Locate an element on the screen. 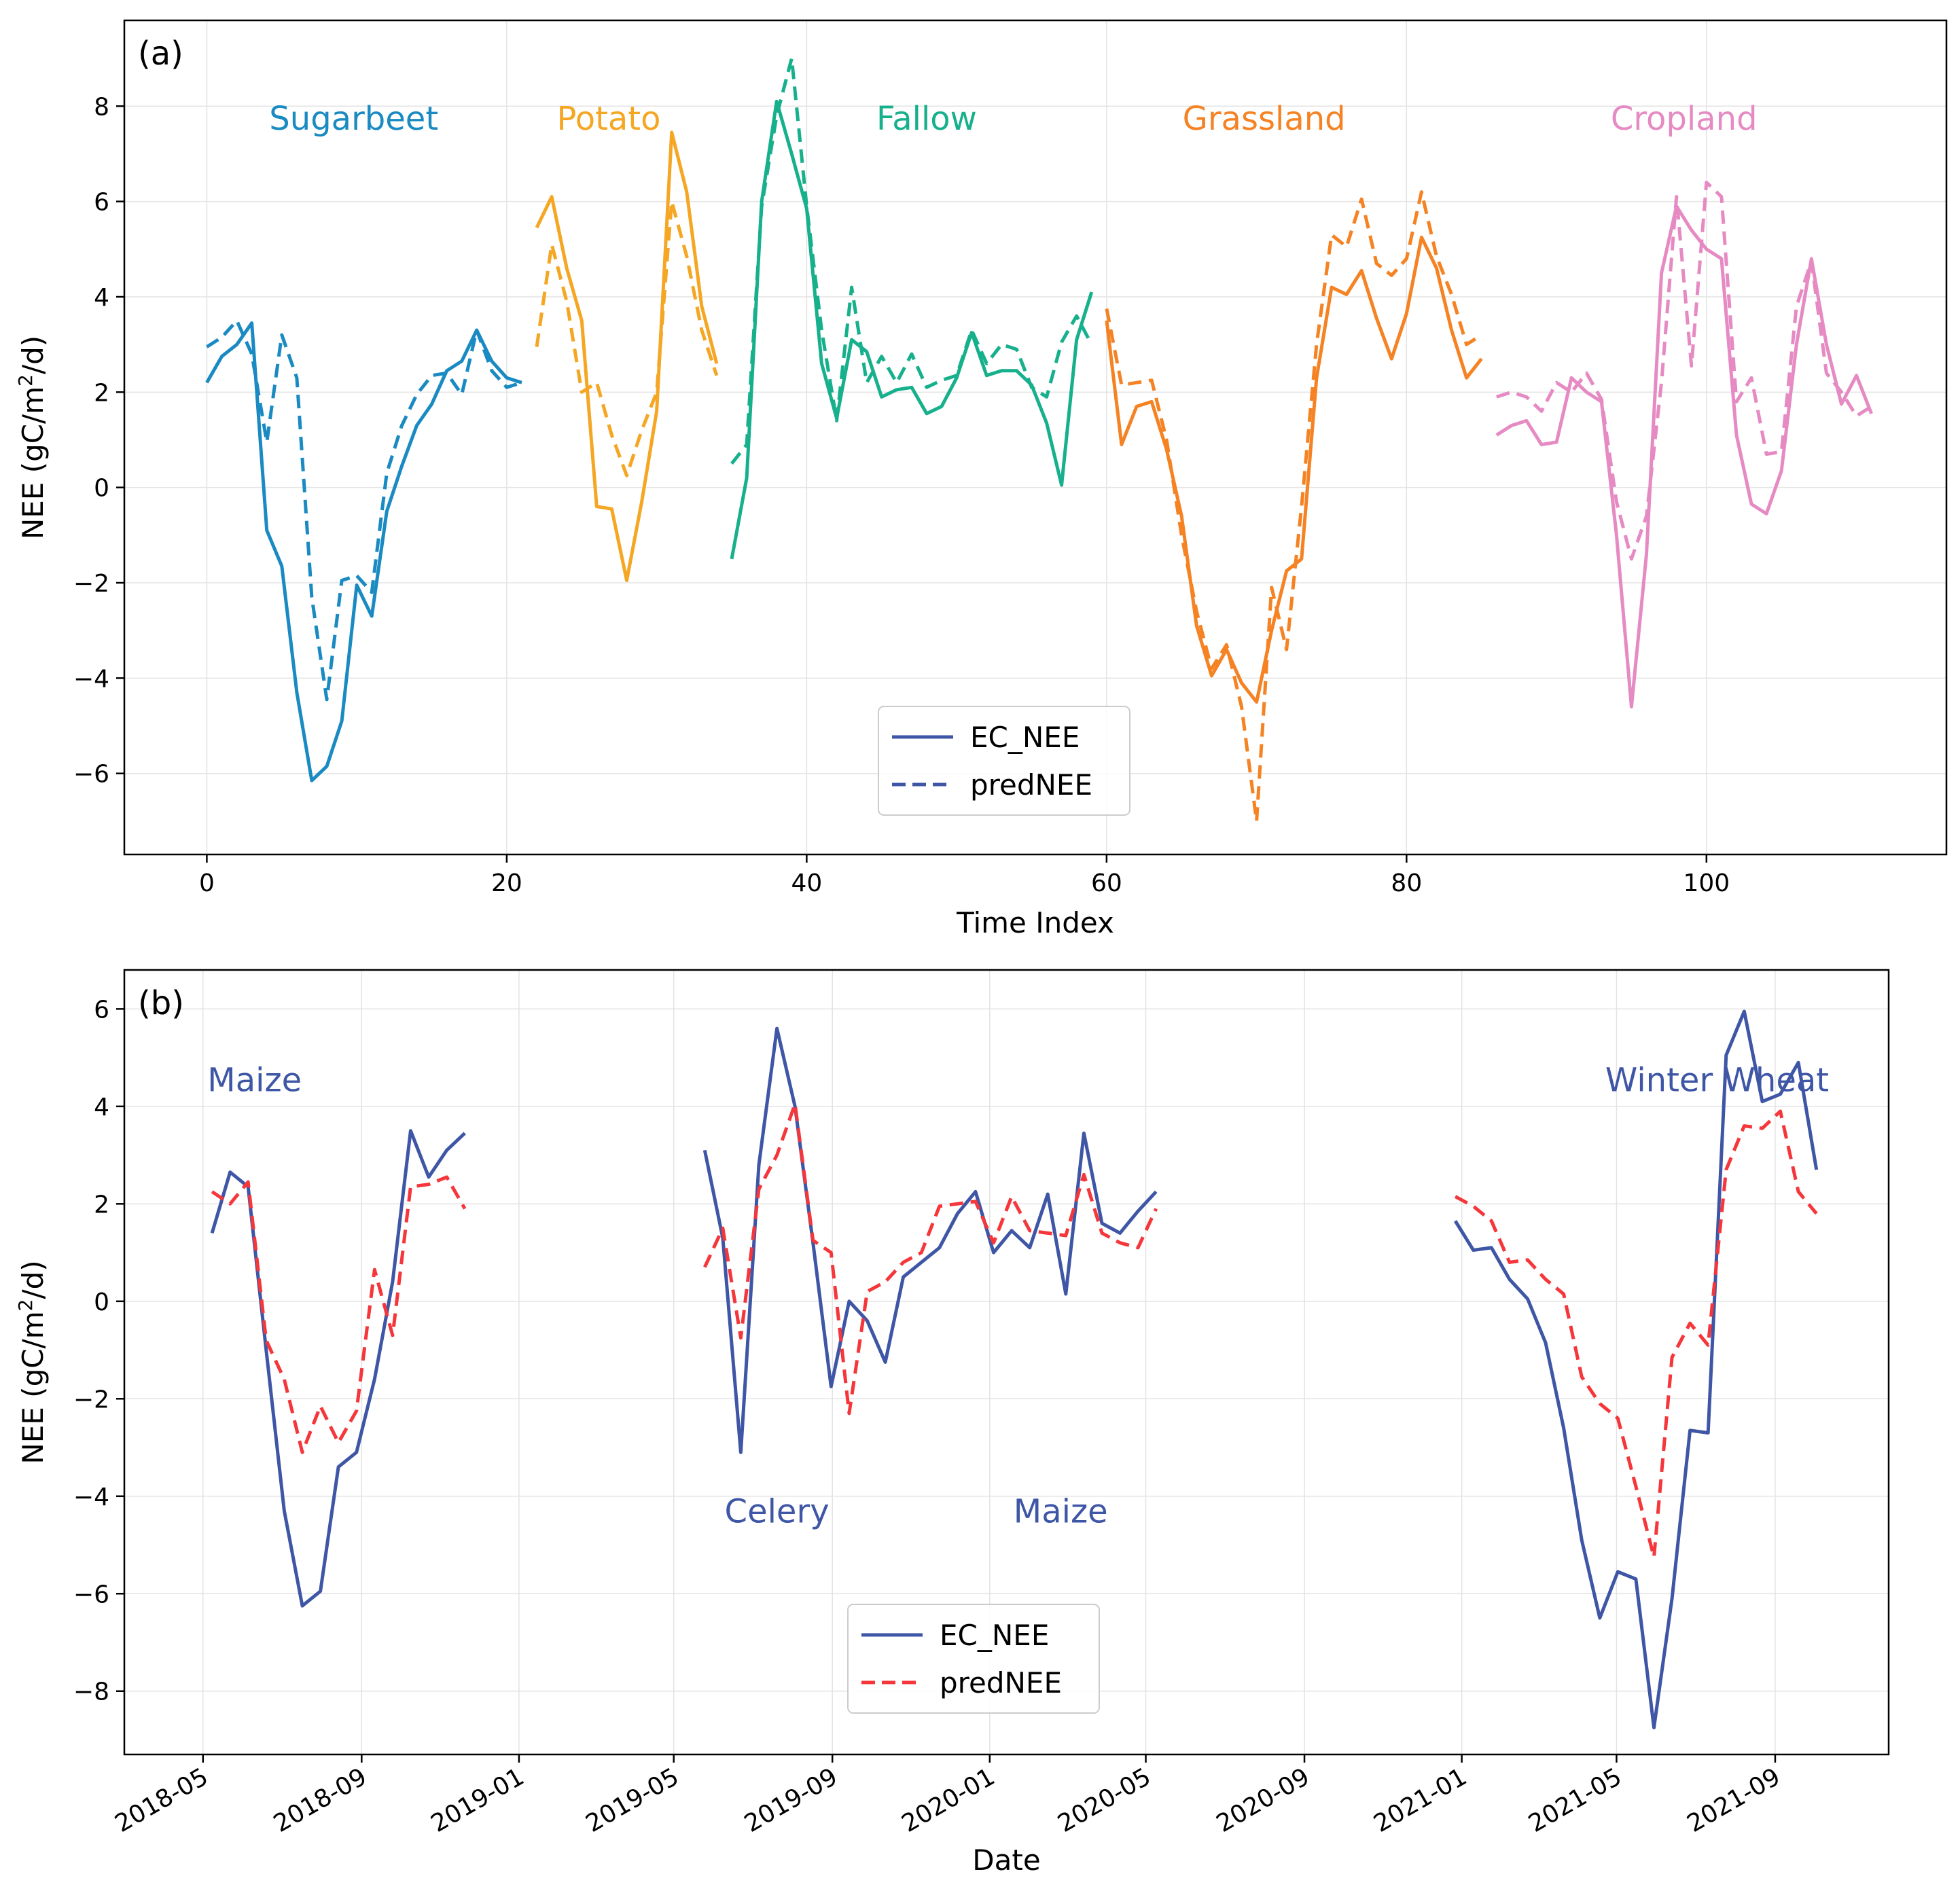 This screenshot has width=1960, height=1891. panel-a-legend: EC_NEE predNEE is located at coordinates (1004, 761).